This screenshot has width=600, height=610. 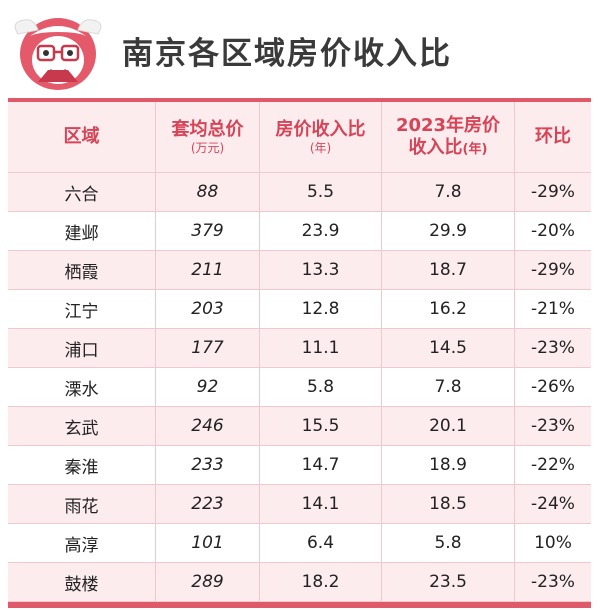 I want to click on cell-district: 鼓楼, so click(x=82, y=582).